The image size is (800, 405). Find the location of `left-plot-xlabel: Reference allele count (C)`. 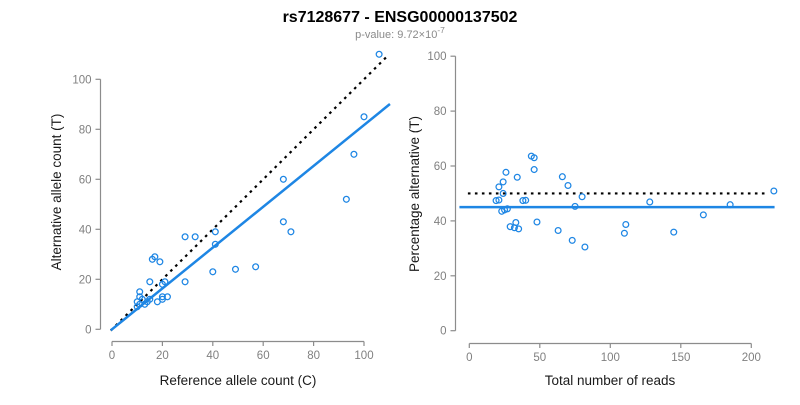

left-plot-xlabel: Reference allele count (C) is located at coordinates (238, 380).